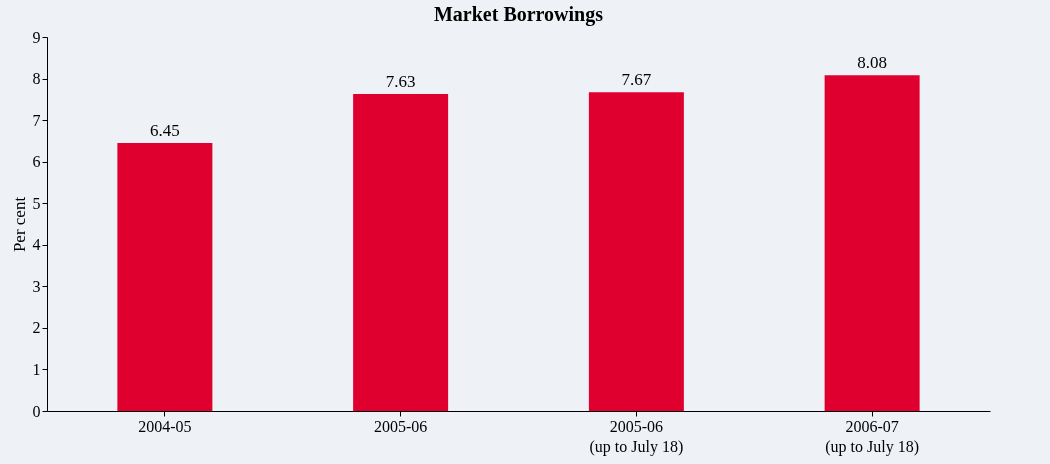 The height and width of the screenshot is (464, 1050). I want to click on y-tick-label: 1, so click(36, 369).